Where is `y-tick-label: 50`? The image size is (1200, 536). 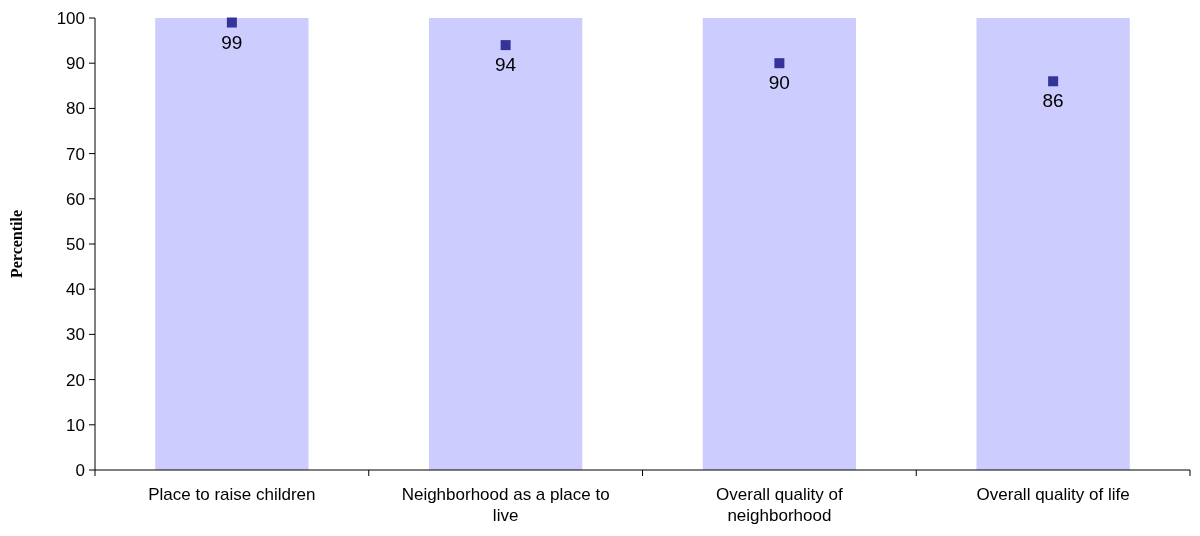
y-tick-label: 50 is located at coordinates (75, 244).